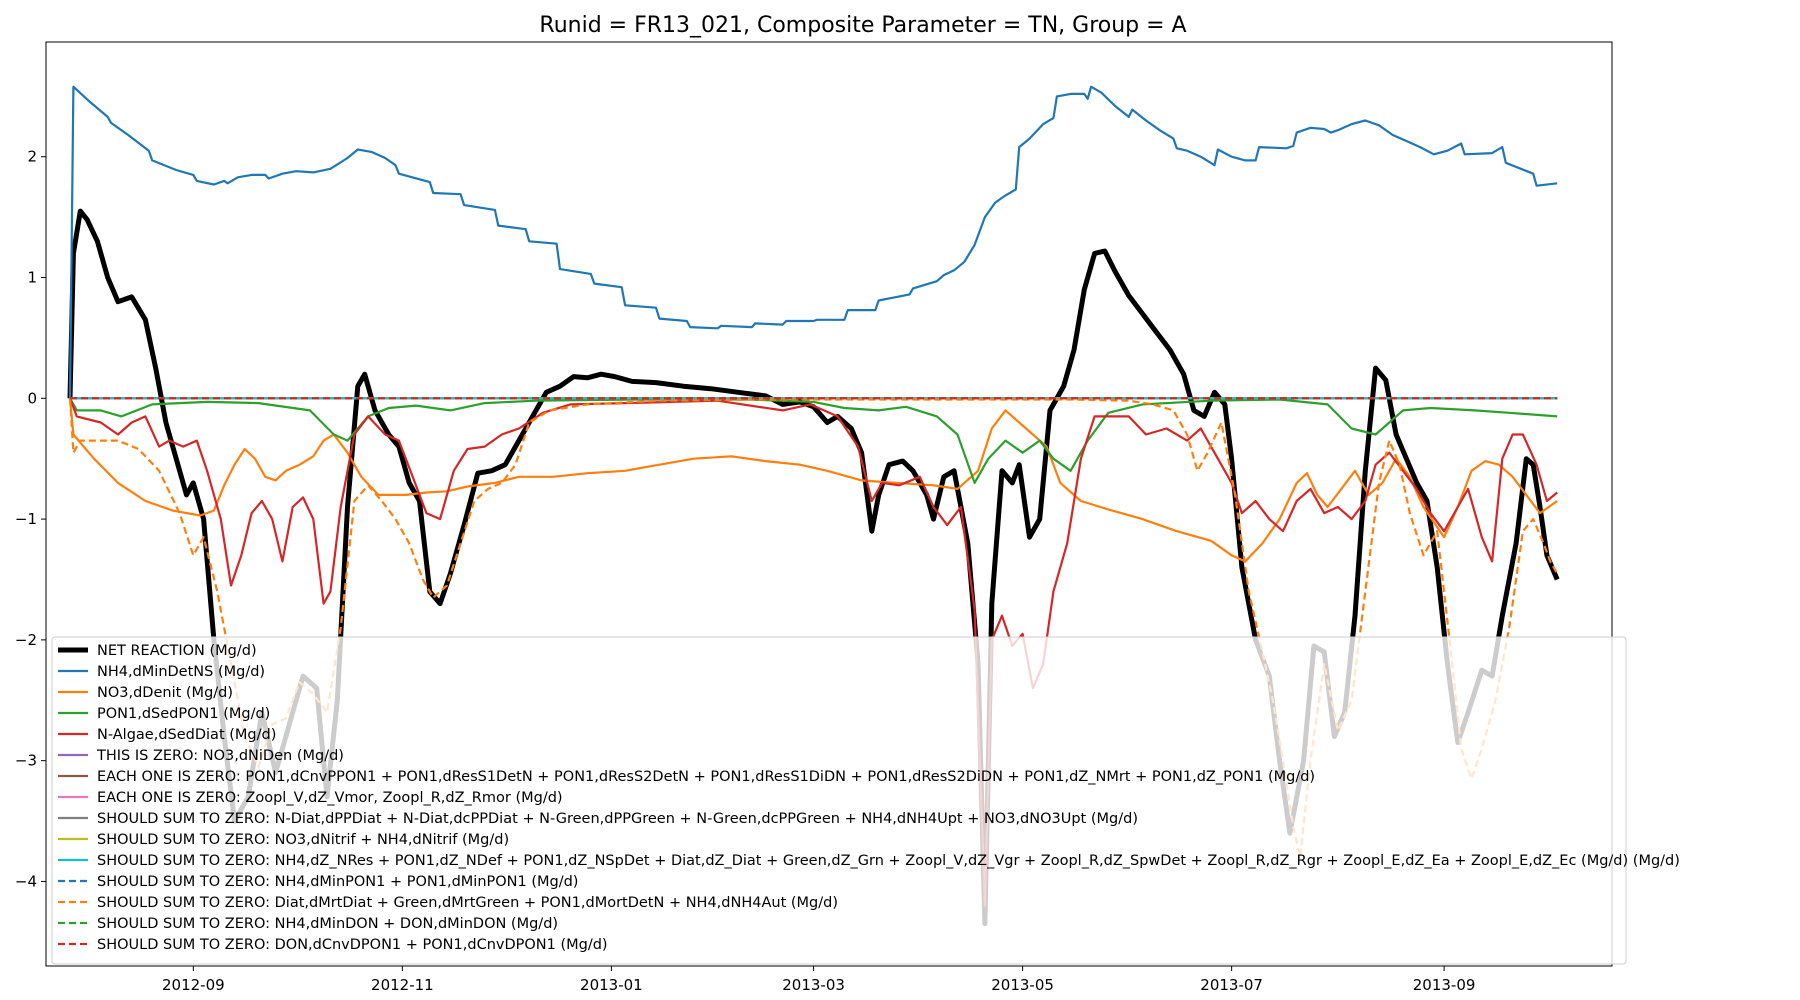 The width and height of the screenshot is (1800, 1000). Describe the element at coordinates (220, 756) in the screenshot. I see `legend-label: THIS IS ZERO: NO3,dNiDen (Mg/d)` at that location.